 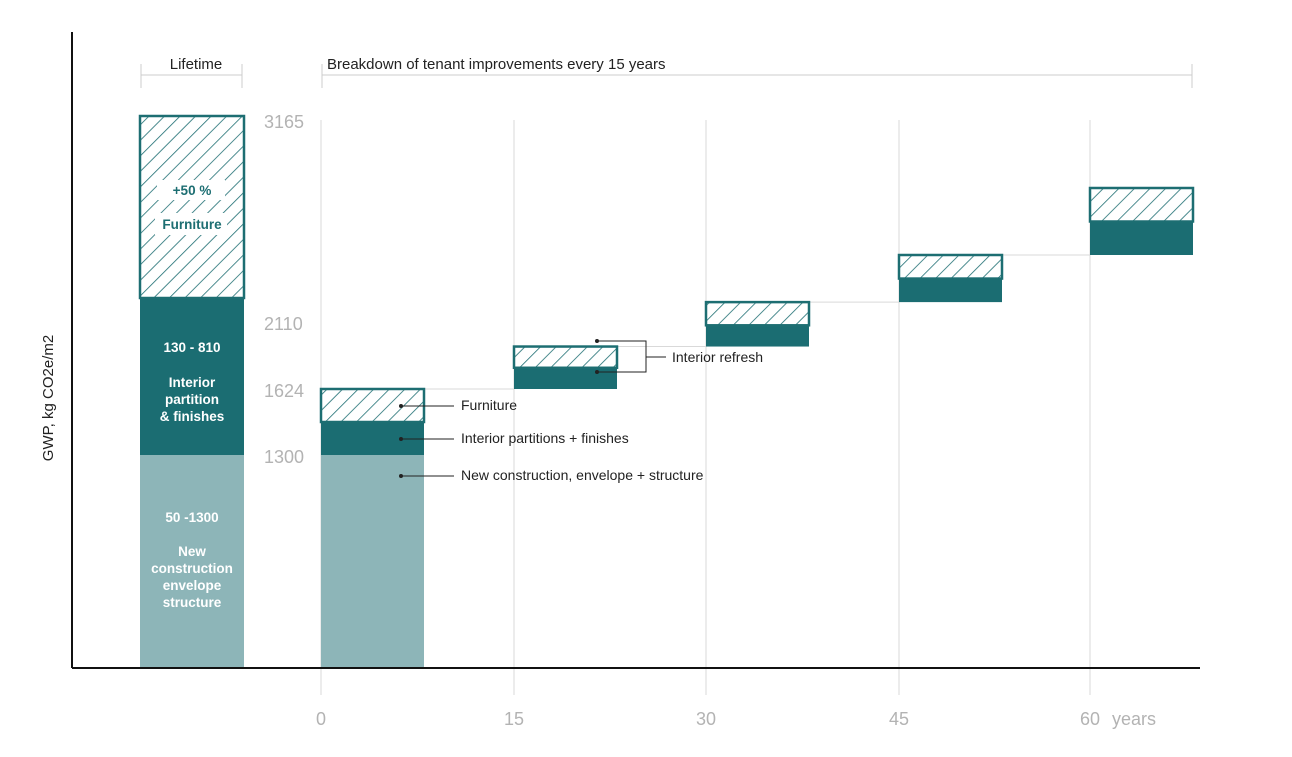 I want to click on lifetime-construction-title: 50 -1300, so click(x=191, y=517).